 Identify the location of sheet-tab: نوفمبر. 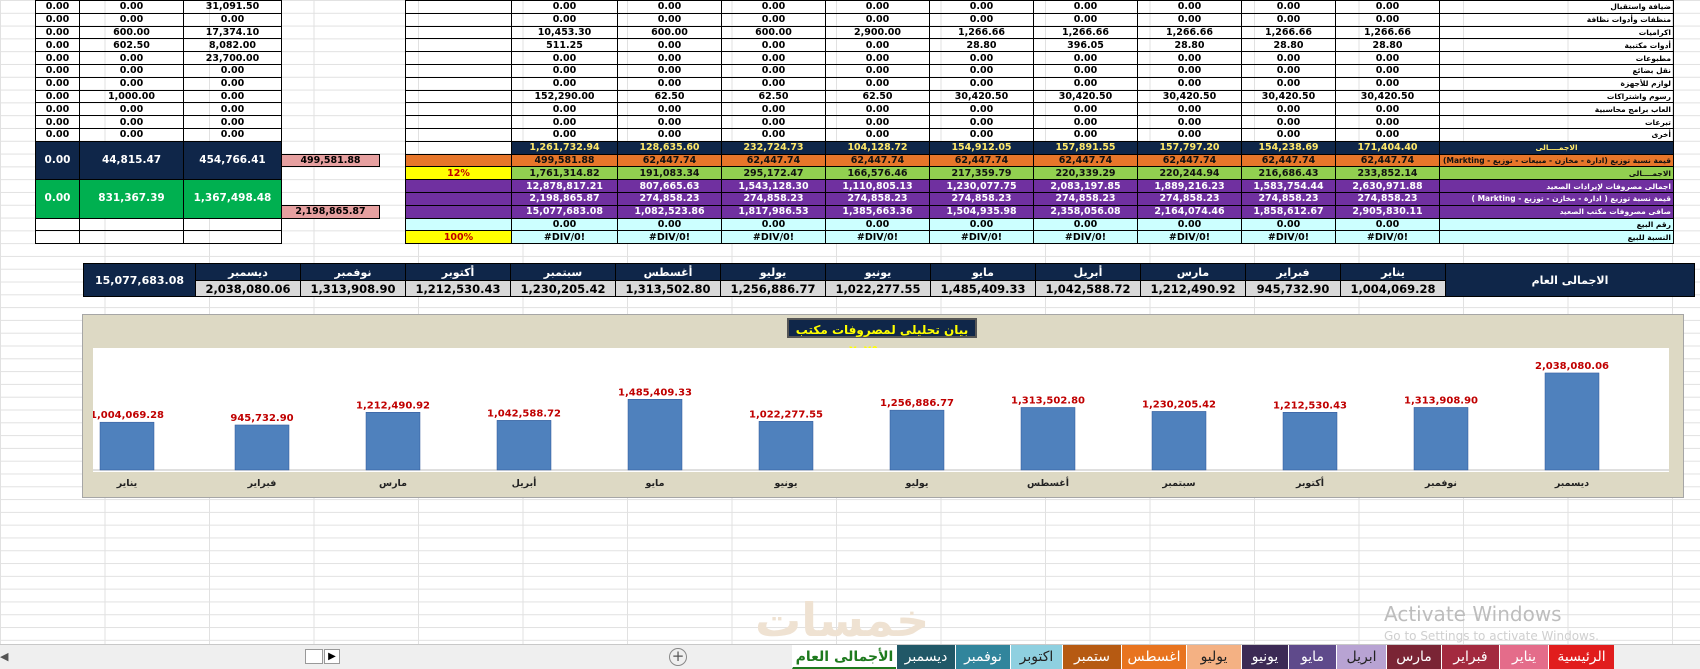
(982, 657).